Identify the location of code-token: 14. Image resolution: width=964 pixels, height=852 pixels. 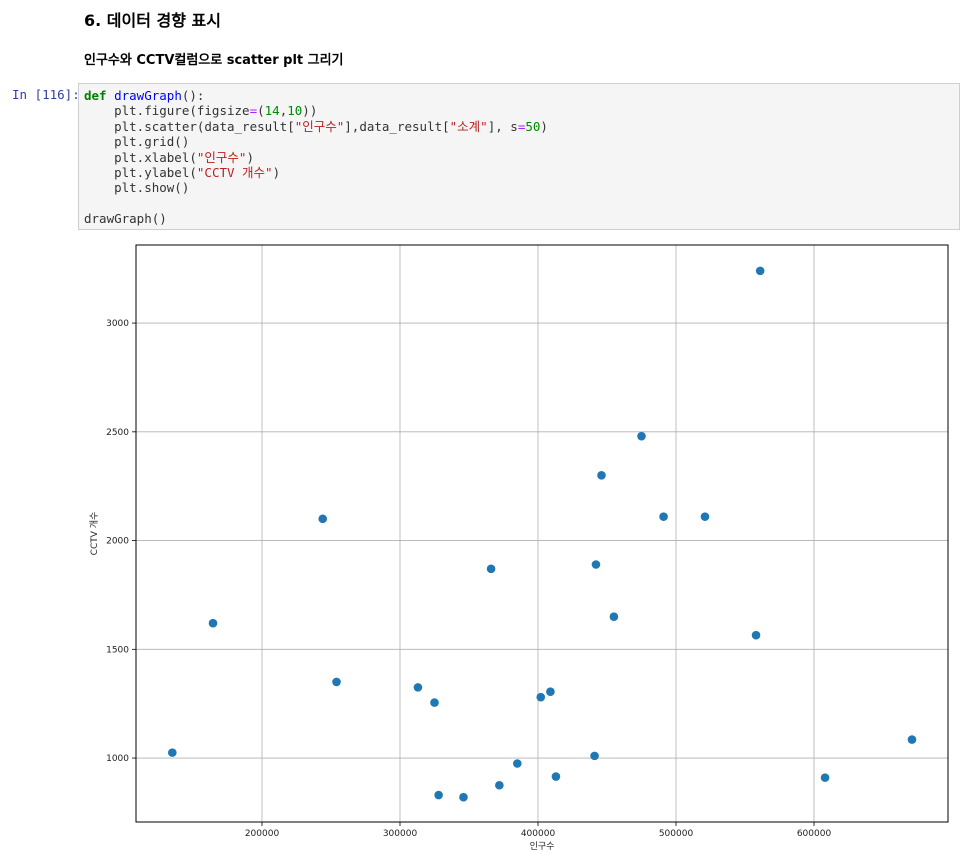
(272, 111).